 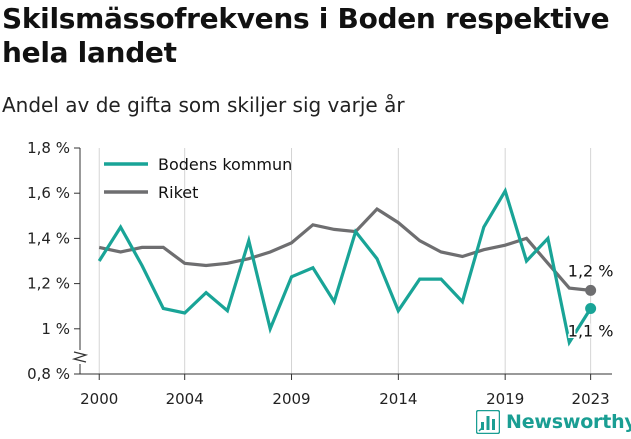 I want to click on newsworthy-logo: Newsworthy, so click(x=553, y=422).